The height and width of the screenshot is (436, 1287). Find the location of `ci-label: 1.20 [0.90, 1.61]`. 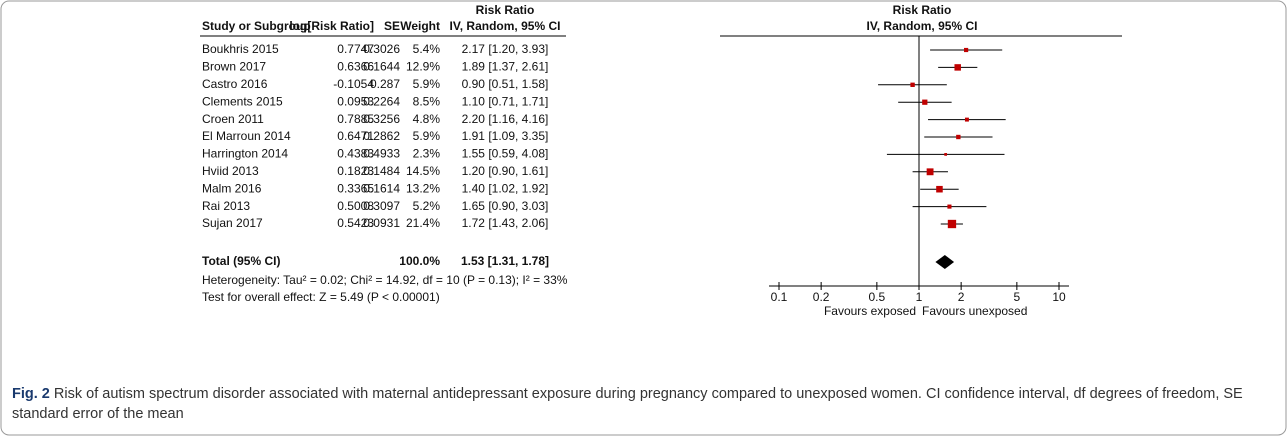

ci-label: 1.20 [0.90, 1.61] is located at coordinates (505, 171).